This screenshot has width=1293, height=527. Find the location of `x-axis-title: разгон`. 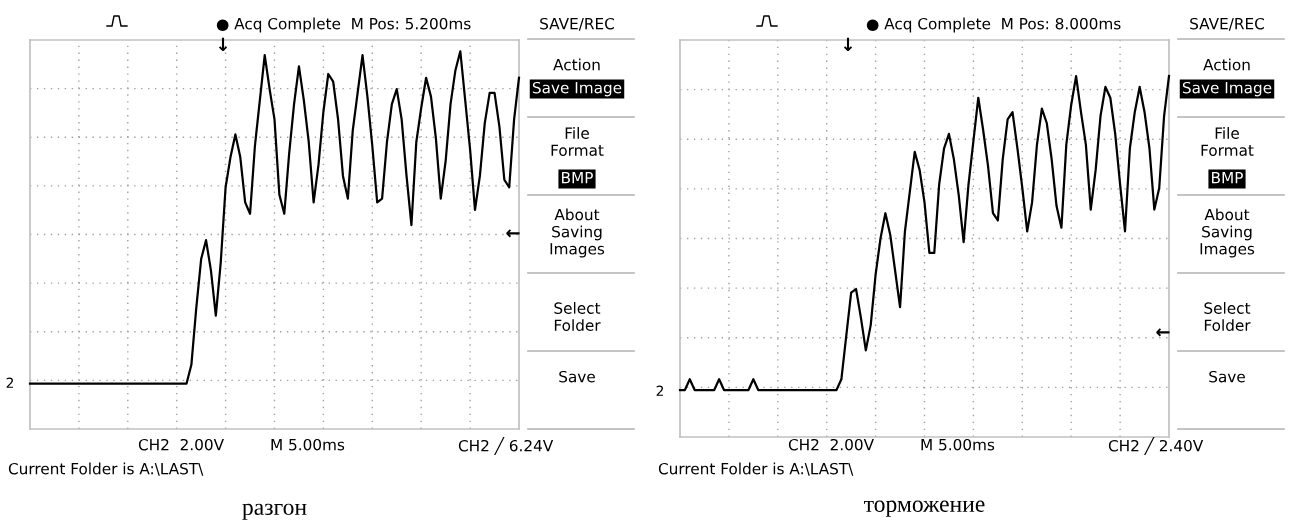

x-axis-title: разгон is located at coordinates (274, 511).